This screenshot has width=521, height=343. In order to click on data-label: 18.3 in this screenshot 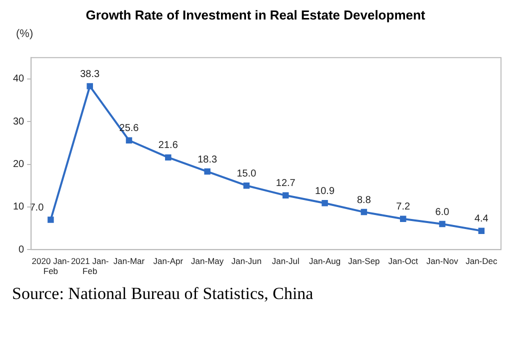, I will do `click(208, 160)`.